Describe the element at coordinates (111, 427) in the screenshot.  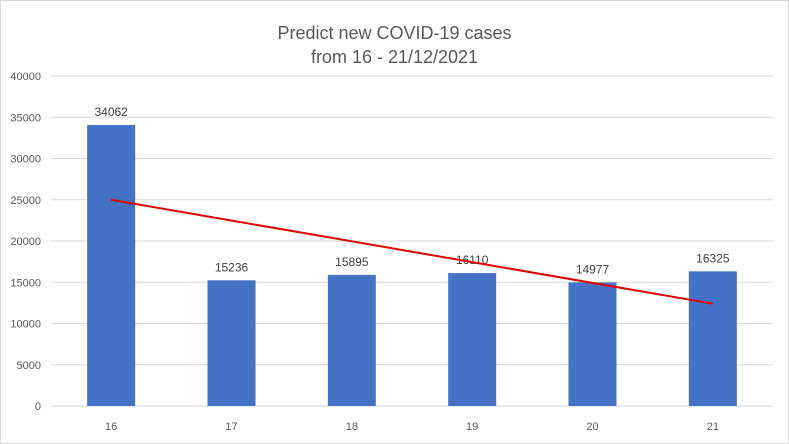
I see `x-tick-label: 16` at that location.